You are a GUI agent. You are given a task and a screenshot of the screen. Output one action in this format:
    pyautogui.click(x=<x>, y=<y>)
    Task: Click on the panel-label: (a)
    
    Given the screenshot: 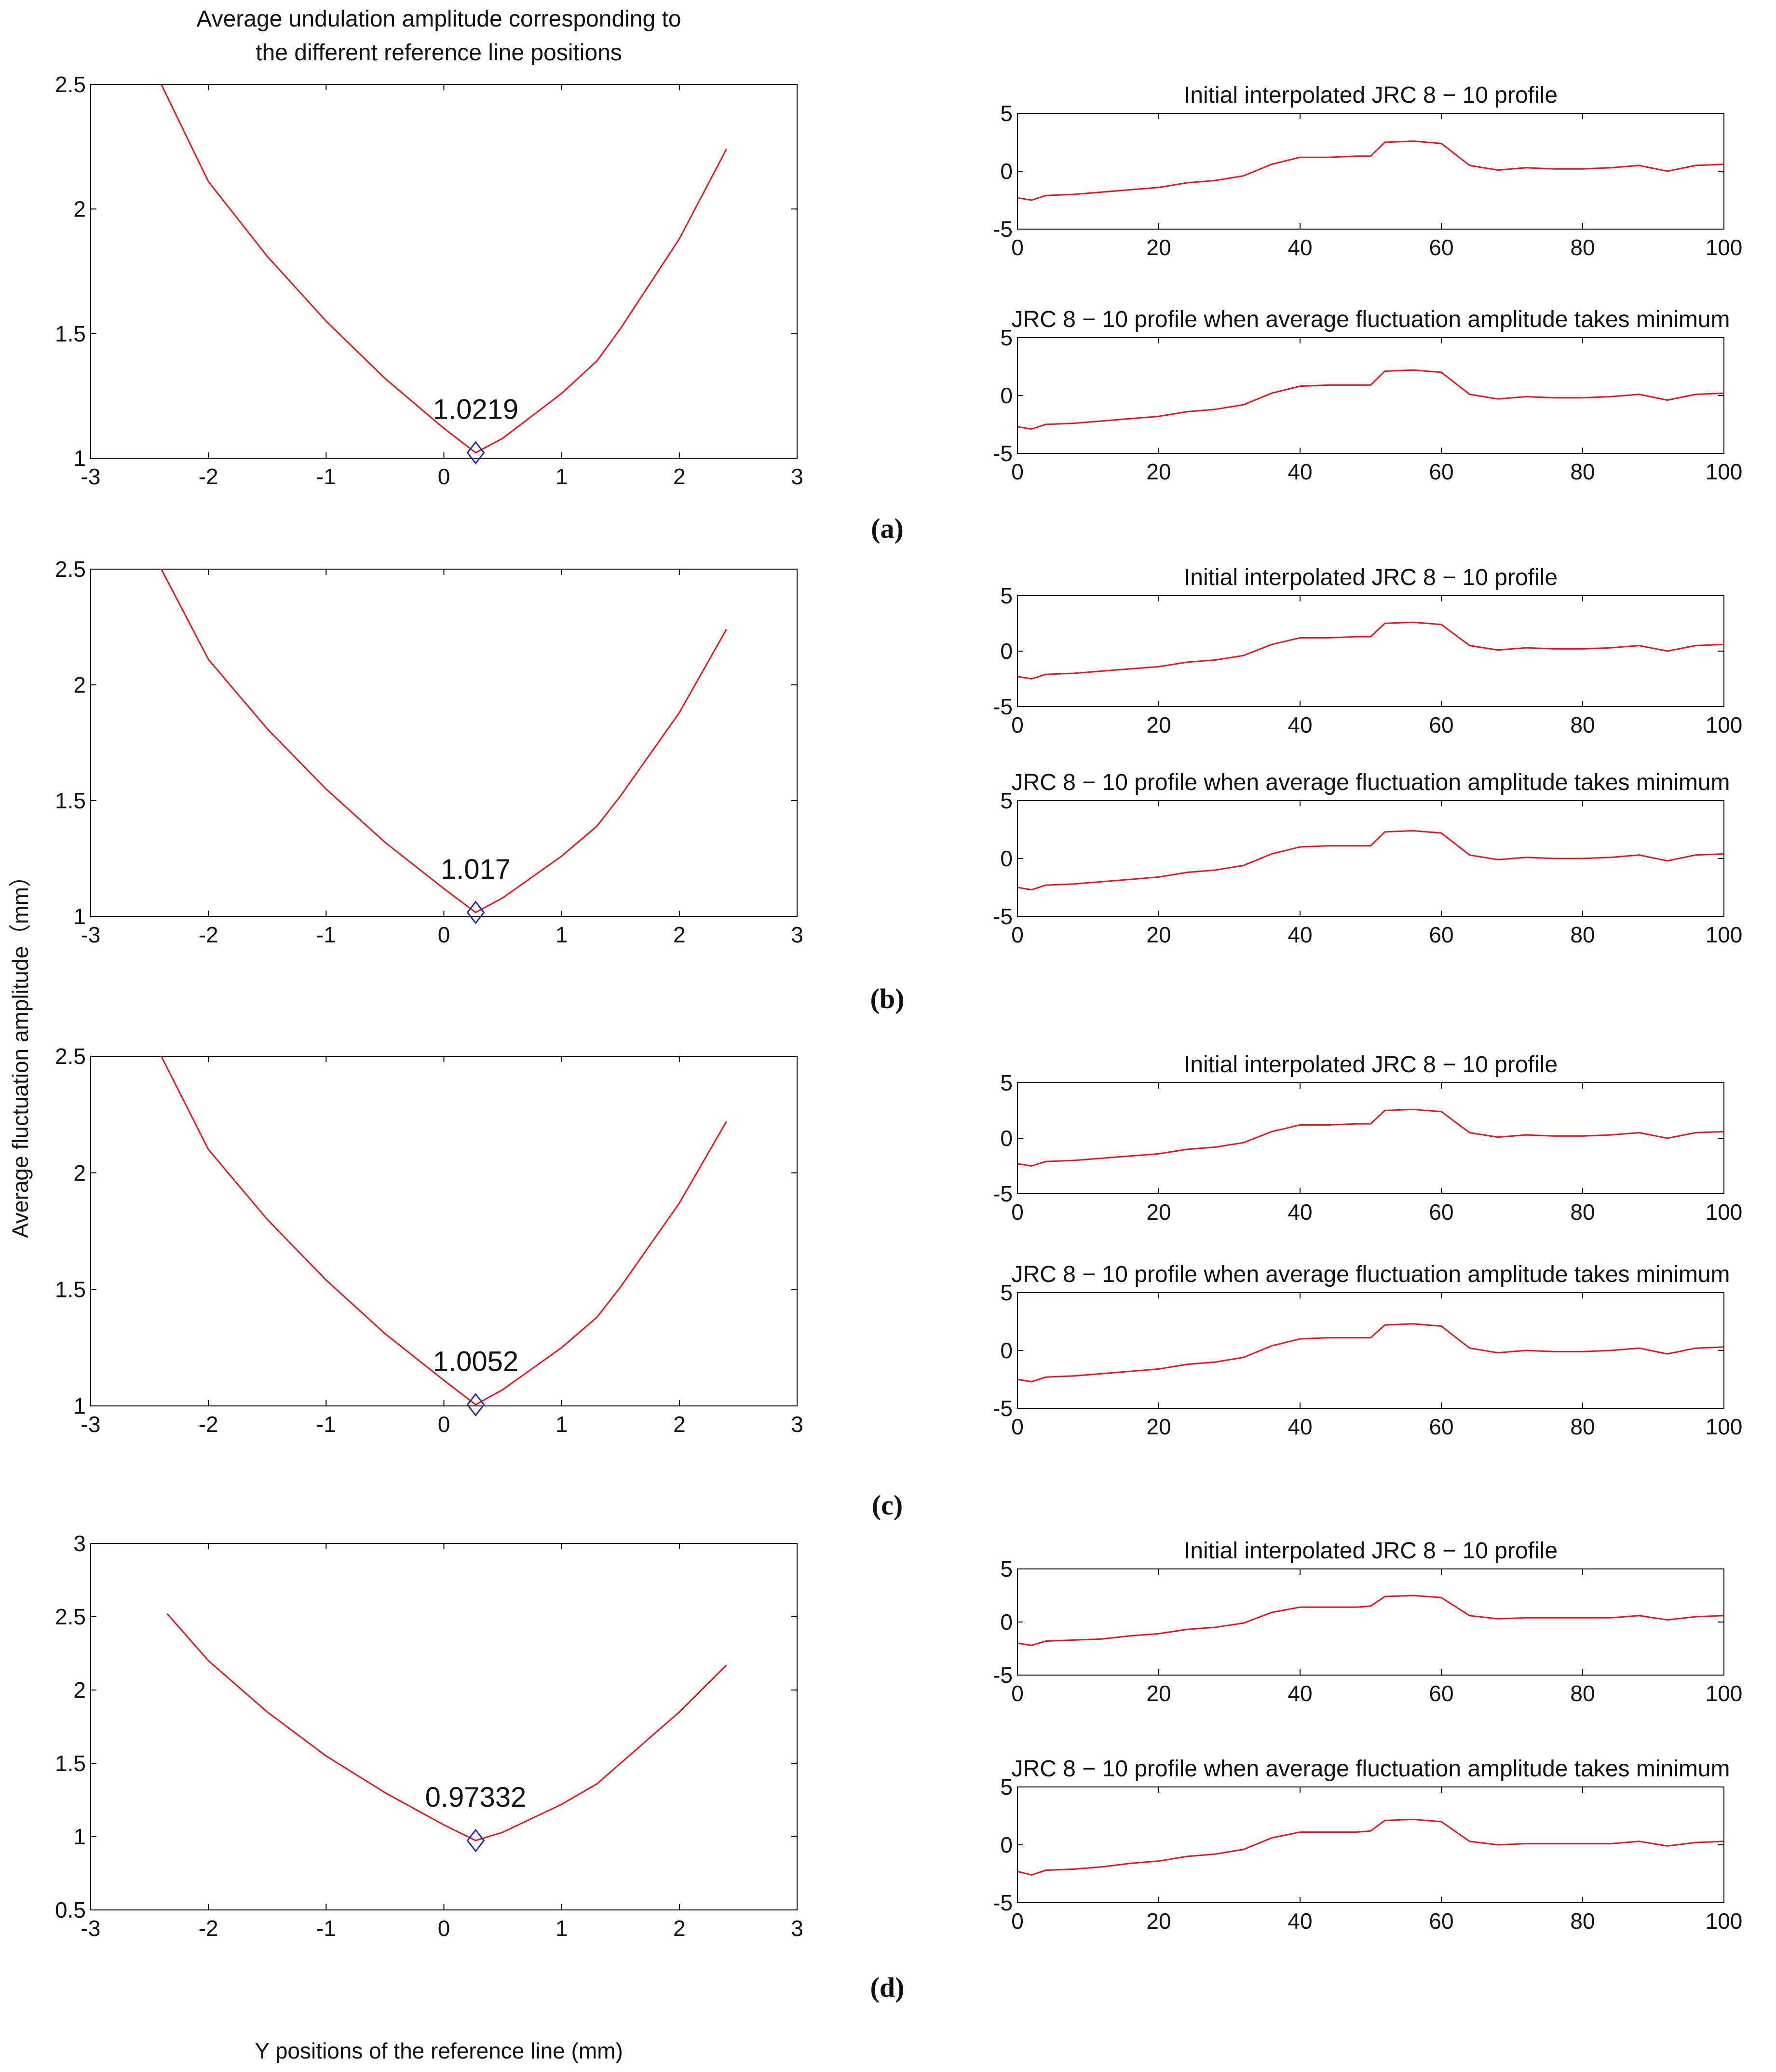 What is the action you would take?
    pyautogui.click(x=887, y=528)
    